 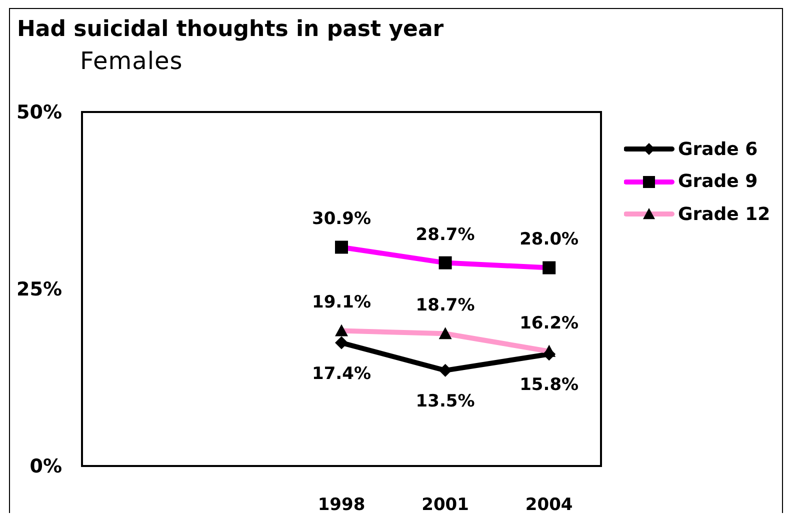 What do you see at coordinates (549, 323) in the screenshot?
I see `data-label: 16.2%` at bounding box center [549, 323].